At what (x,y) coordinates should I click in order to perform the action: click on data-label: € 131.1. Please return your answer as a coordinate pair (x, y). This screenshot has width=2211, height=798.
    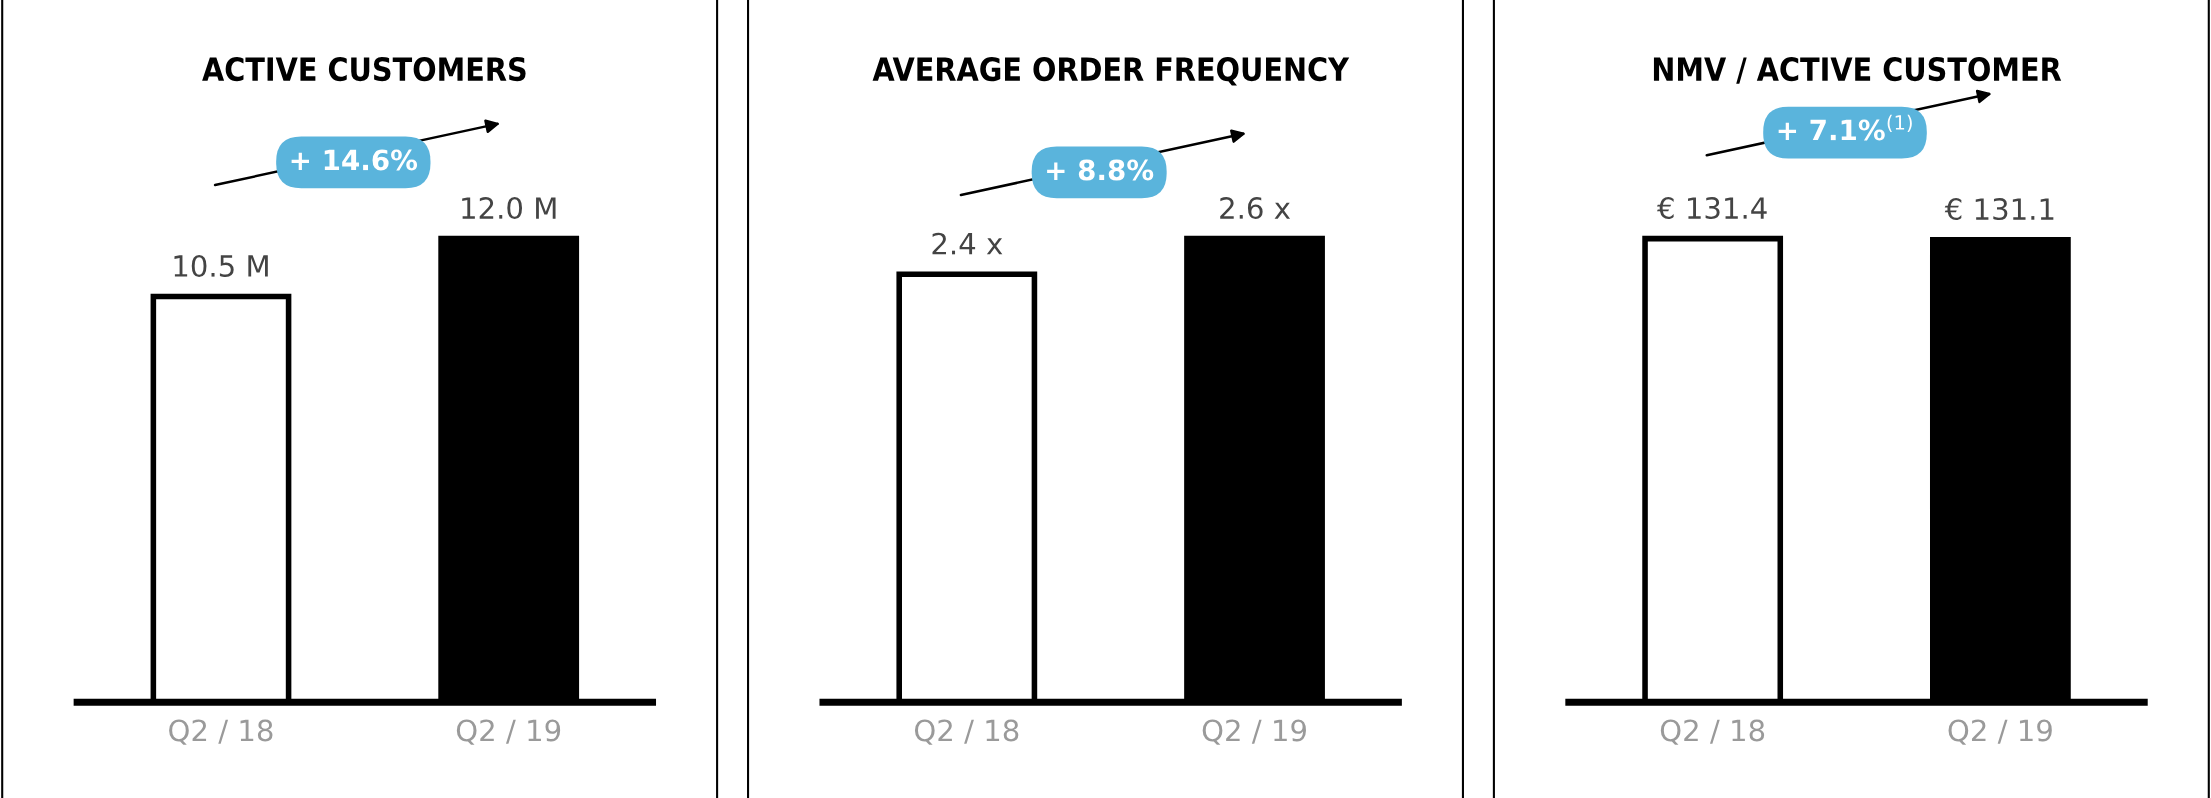
    Looking at the image, I should click on (1999, 209).